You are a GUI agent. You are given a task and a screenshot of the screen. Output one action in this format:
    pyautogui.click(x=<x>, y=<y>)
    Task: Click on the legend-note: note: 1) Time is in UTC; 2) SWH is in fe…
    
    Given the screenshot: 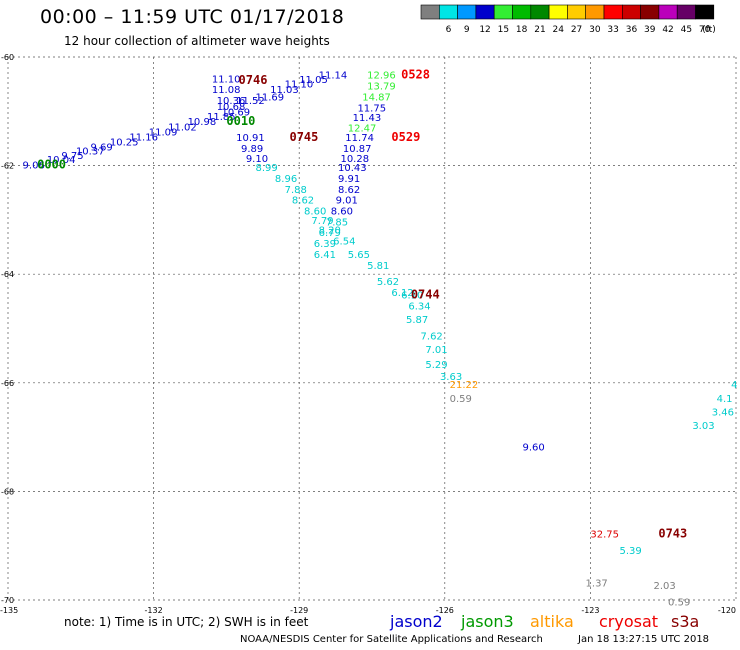 What is the action you would take?
    pyautogui.click(x=186, y=622)
    